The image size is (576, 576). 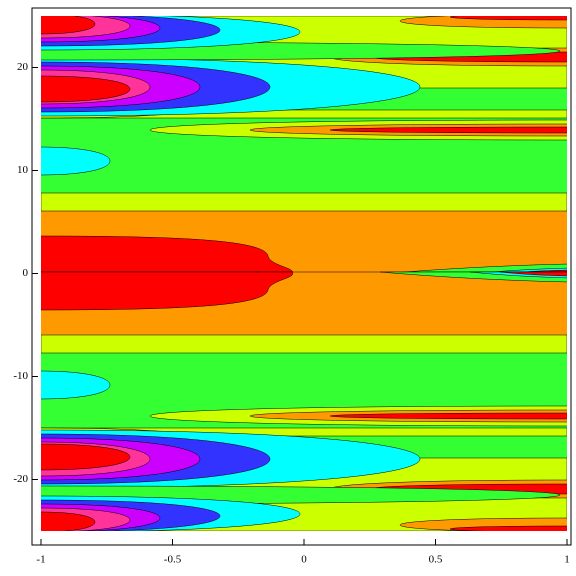 What do you see at coordinates (304, 560) in the screenshot?
I see `x-tick-label: 0` at bounding box center [304, 560].